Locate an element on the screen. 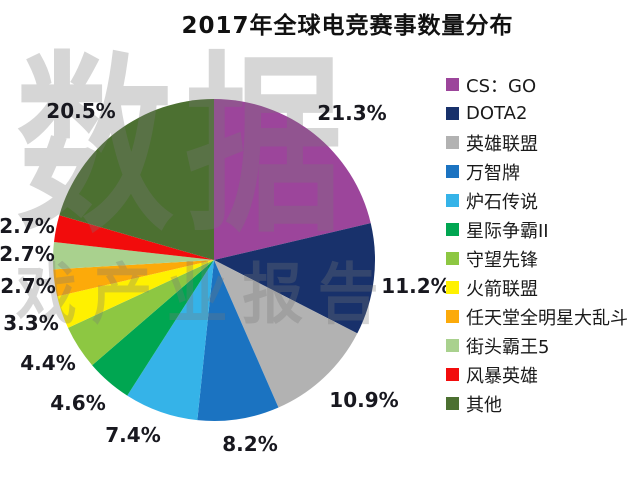 This screenshot has width=635, height=479. legend-label-8: 任天堂全明星大乱斗 is located at coordinates (547, 318).